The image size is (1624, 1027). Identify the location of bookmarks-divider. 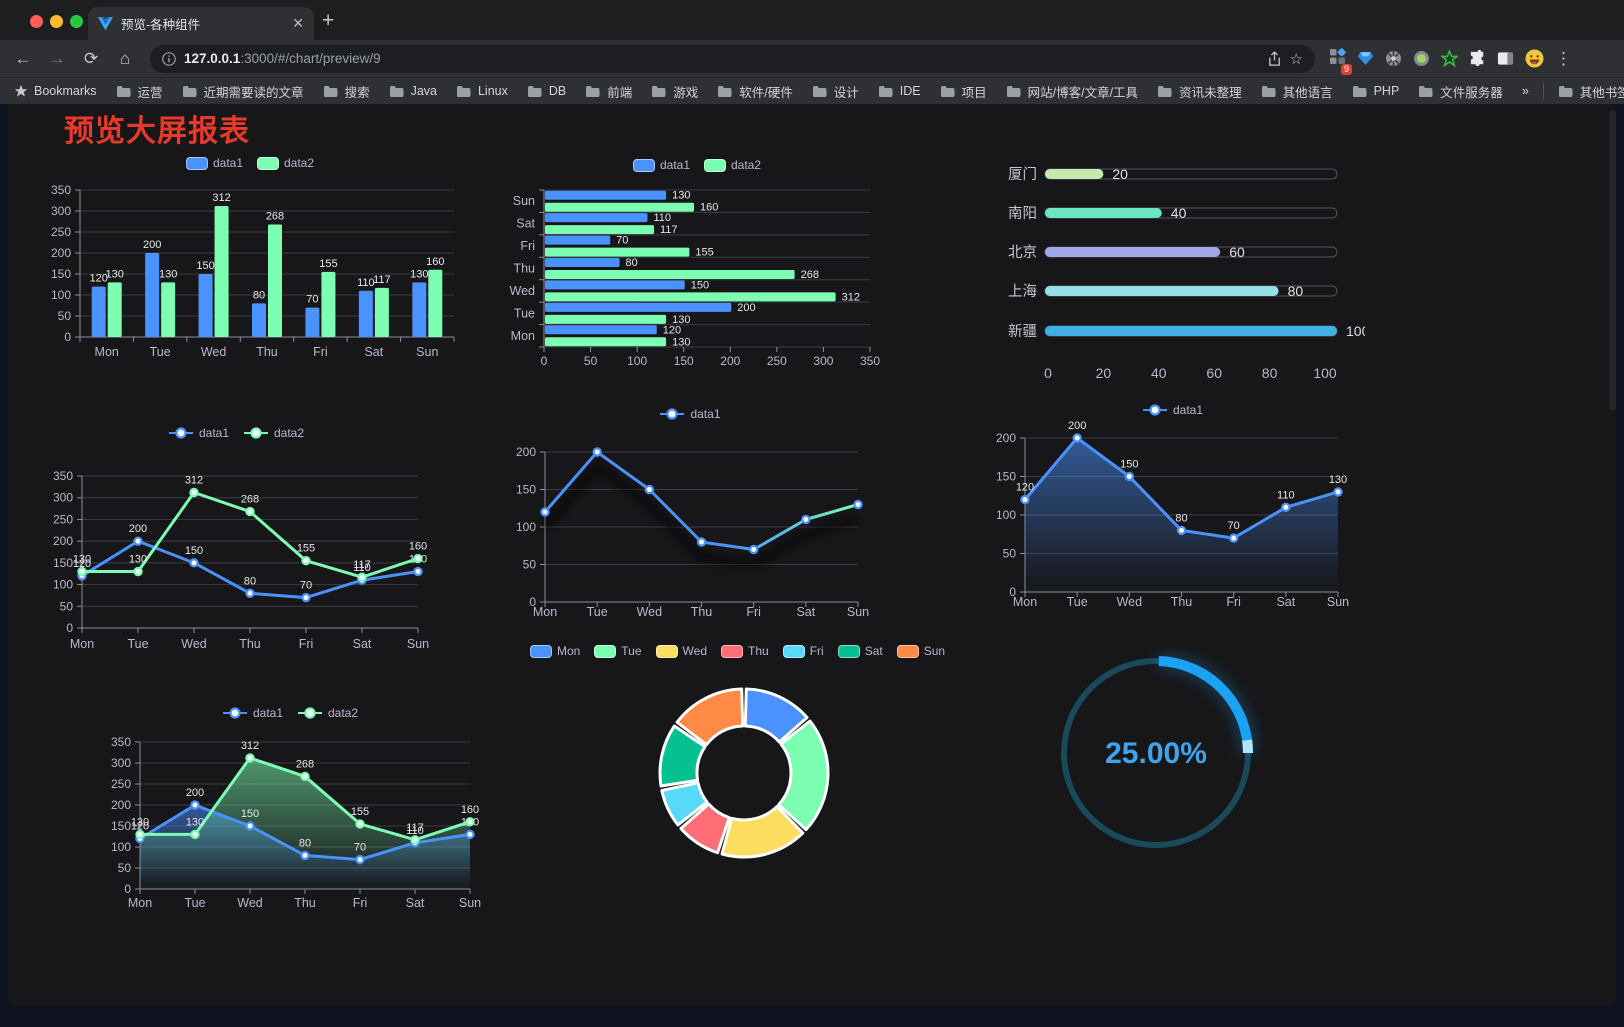
(1543, 91).